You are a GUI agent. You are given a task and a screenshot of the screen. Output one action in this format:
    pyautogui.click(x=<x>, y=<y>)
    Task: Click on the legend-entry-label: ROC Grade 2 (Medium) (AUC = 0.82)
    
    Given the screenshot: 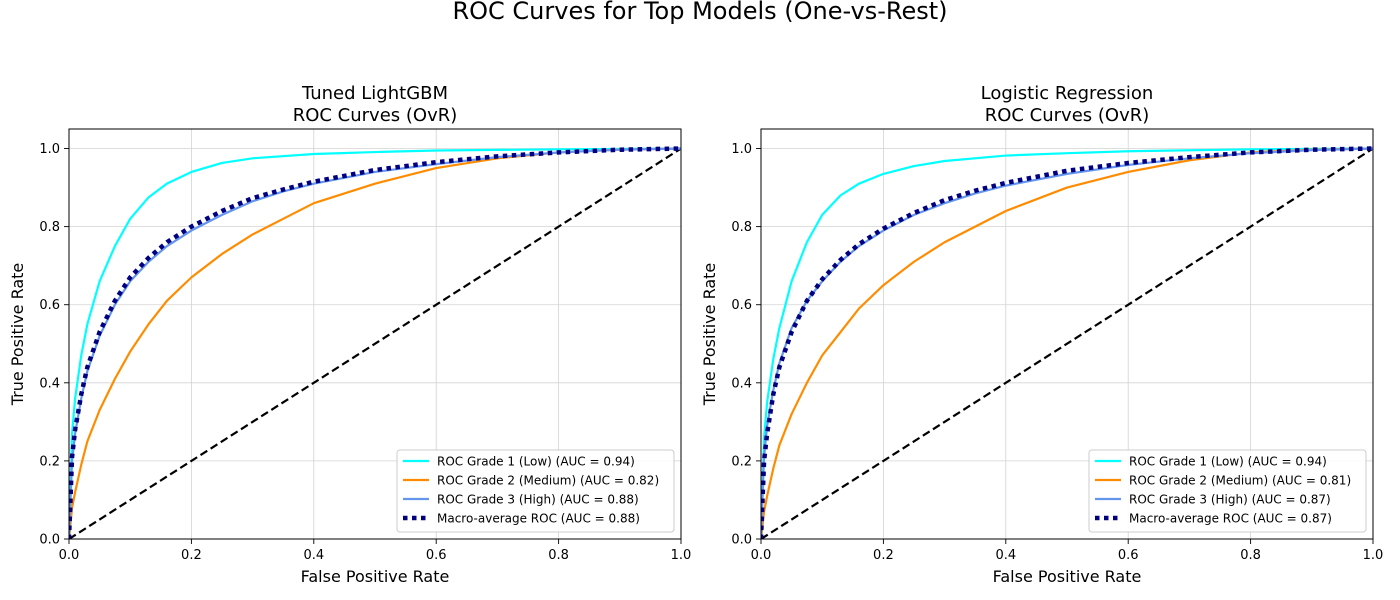 What is the action you would take?
    pyautogui.click(x=548, y=481)
    